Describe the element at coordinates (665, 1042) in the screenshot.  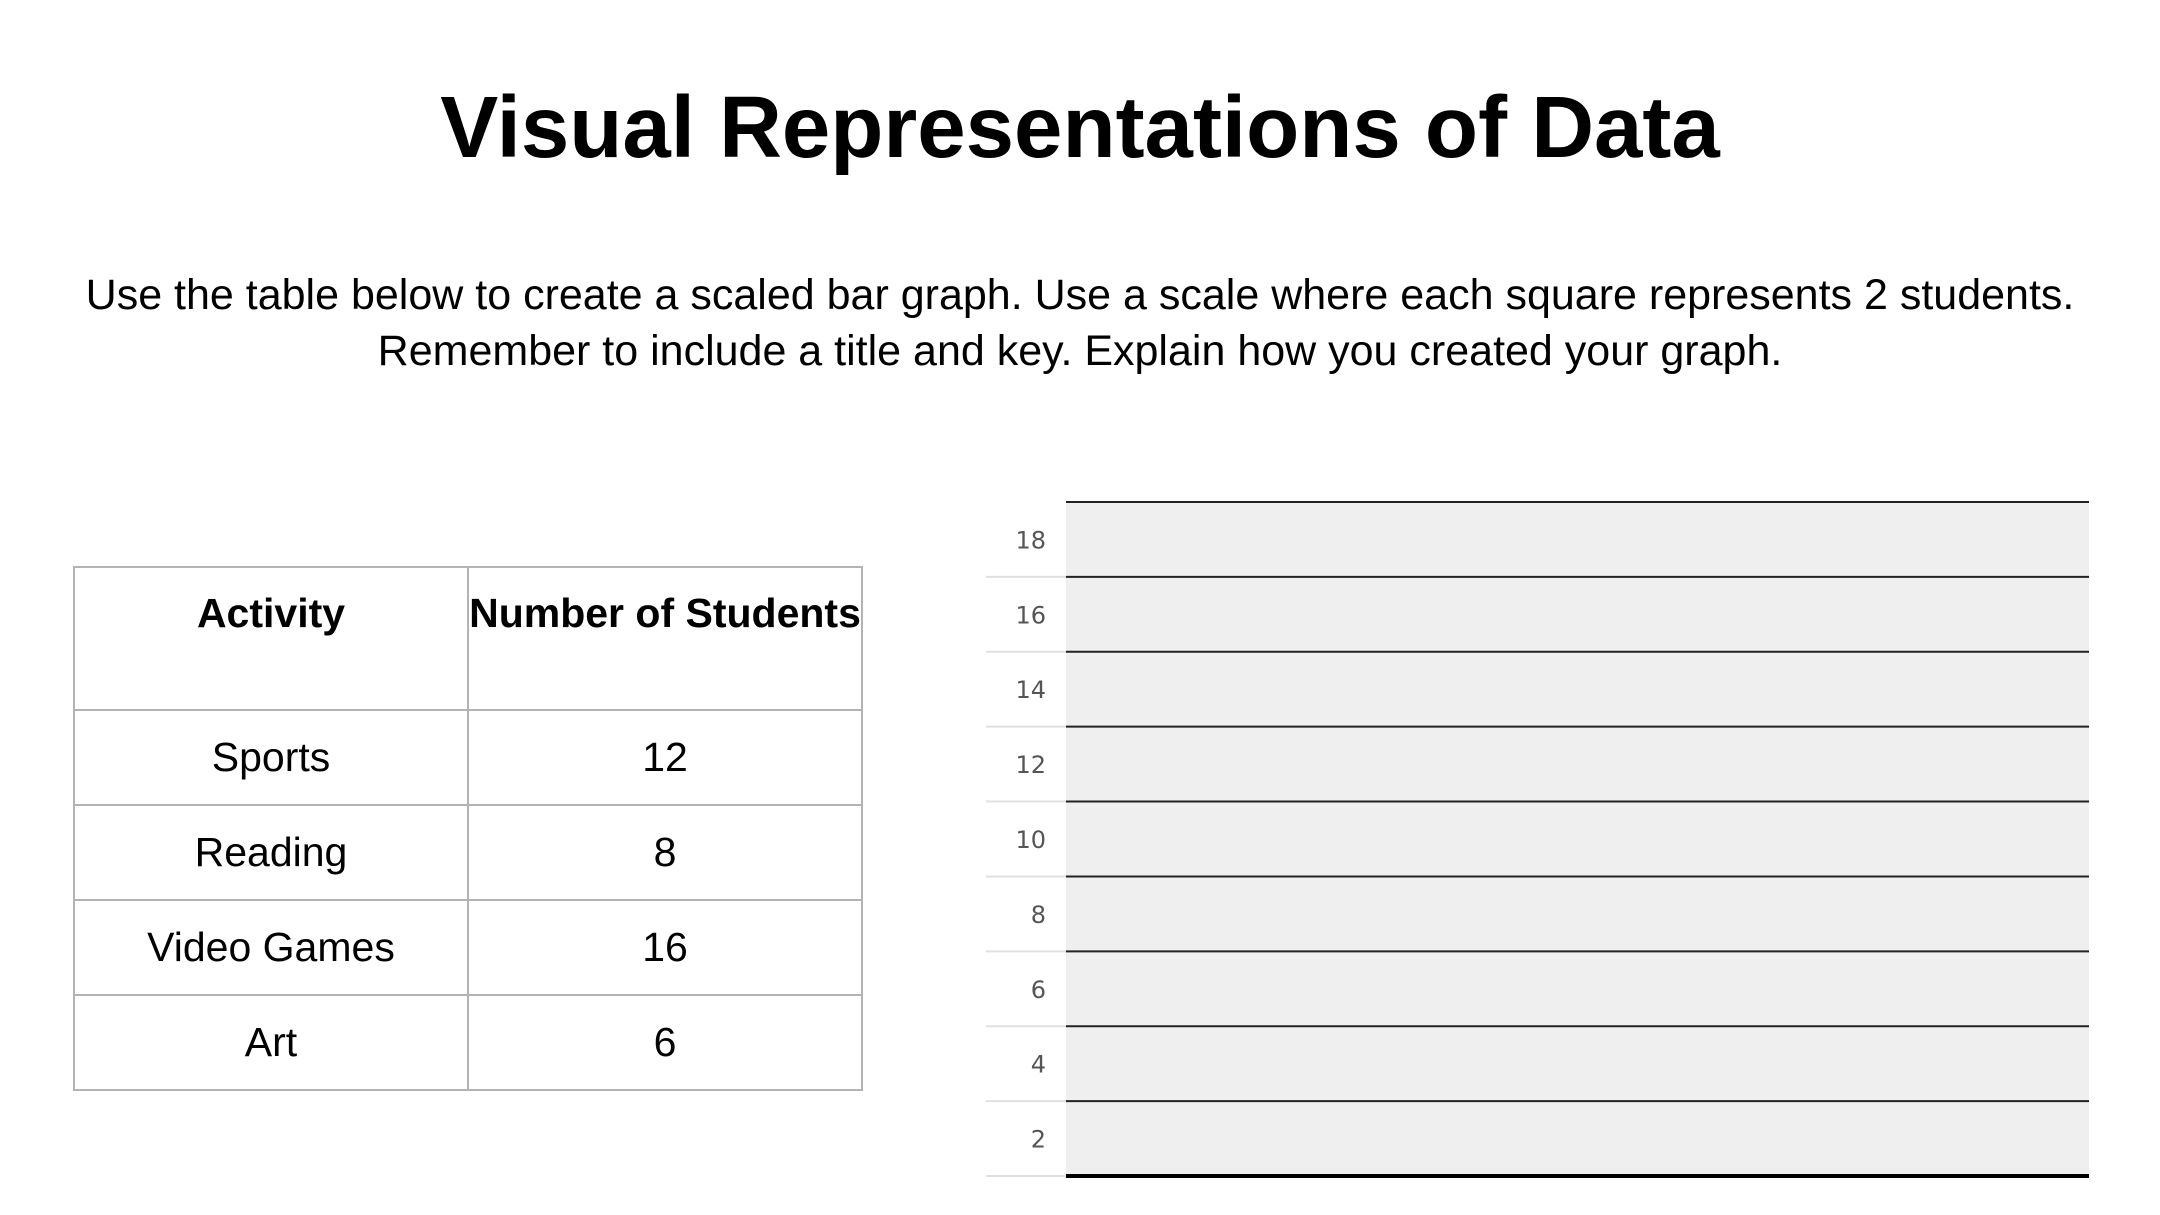
I see `count-cell: 6` at that location.